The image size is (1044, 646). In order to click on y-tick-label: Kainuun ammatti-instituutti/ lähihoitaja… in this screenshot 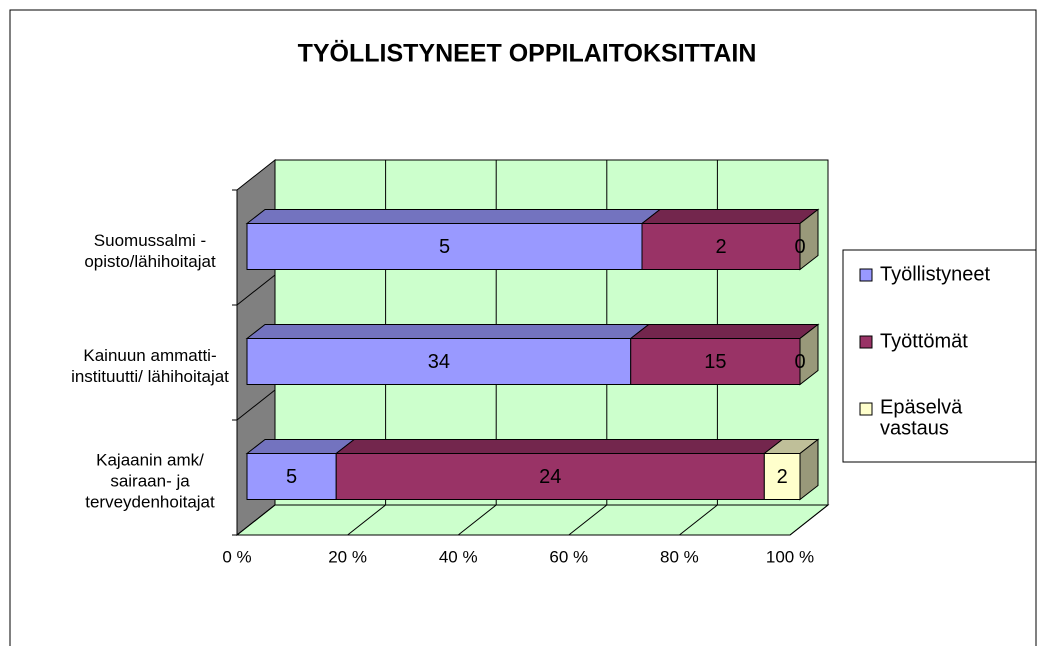, I will do `click(150, 366)`.